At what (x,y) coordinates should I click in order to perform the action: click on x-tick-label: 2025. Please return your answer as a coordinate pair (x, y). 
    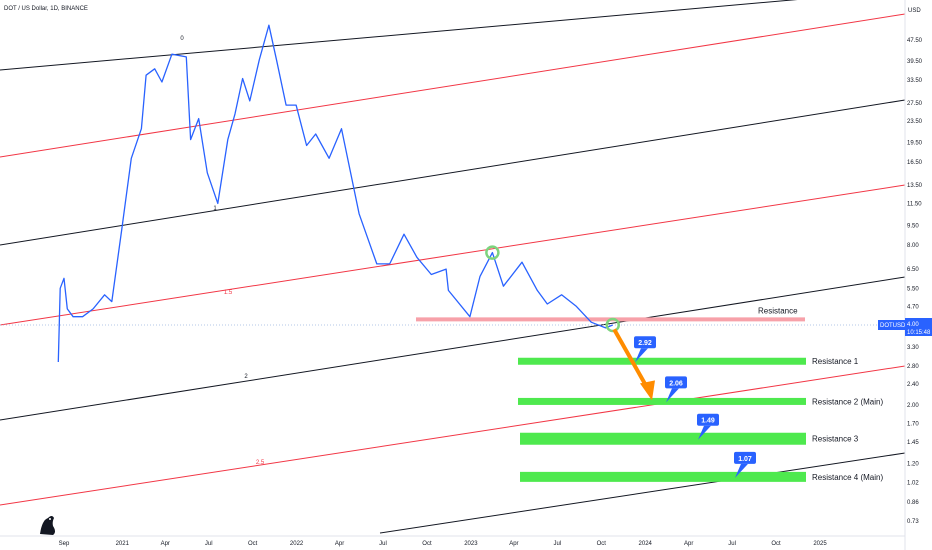
    Looking at the image, I should click on (820, 544).